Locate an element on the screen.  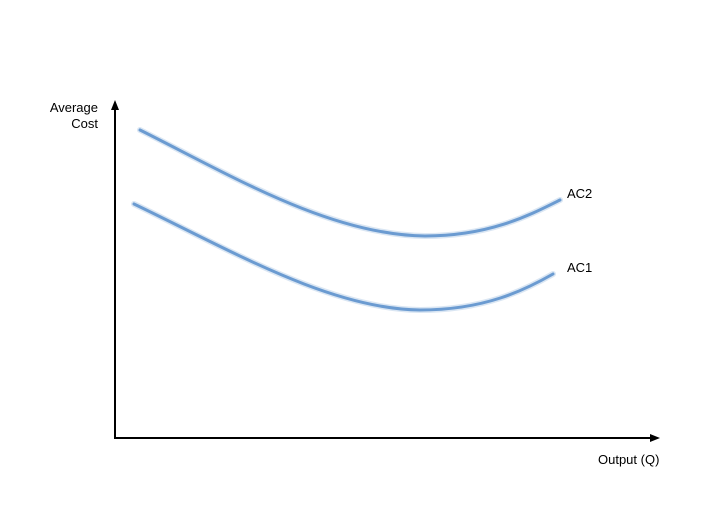
x-axis-label: Output (Q) is located at coordinates (629, 459).